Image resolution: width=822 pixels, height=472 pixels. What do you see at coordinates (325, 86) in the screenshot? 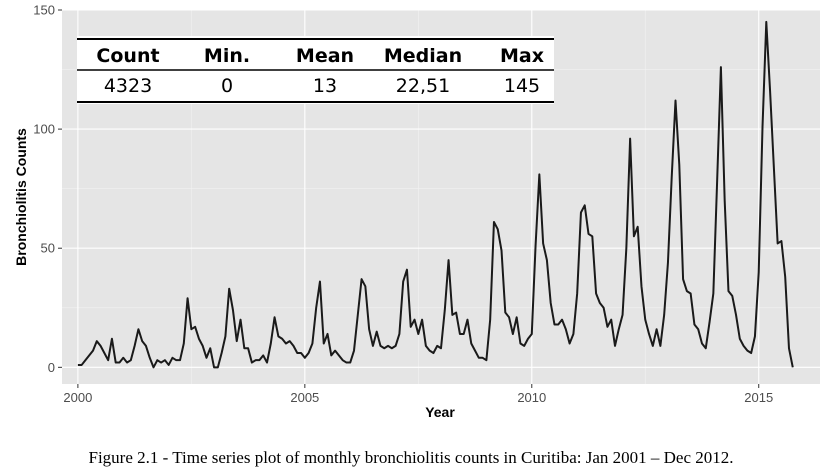
I see `stats-value-mean: 13` at bounding box center [325, 86].